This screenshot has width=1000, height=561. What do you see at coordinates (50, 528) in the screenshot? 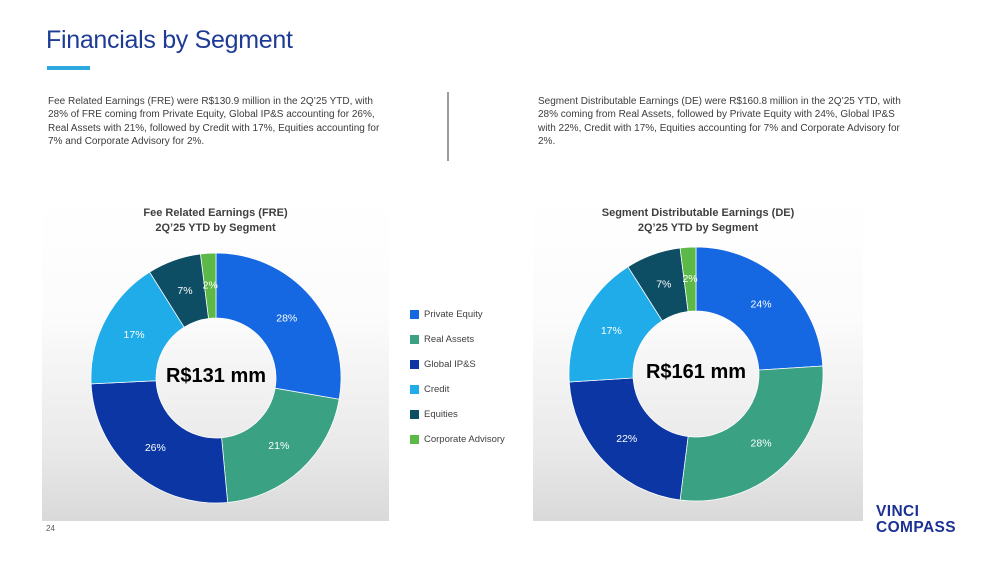
I see `page-number: 24` at bounding box center [50, 528].